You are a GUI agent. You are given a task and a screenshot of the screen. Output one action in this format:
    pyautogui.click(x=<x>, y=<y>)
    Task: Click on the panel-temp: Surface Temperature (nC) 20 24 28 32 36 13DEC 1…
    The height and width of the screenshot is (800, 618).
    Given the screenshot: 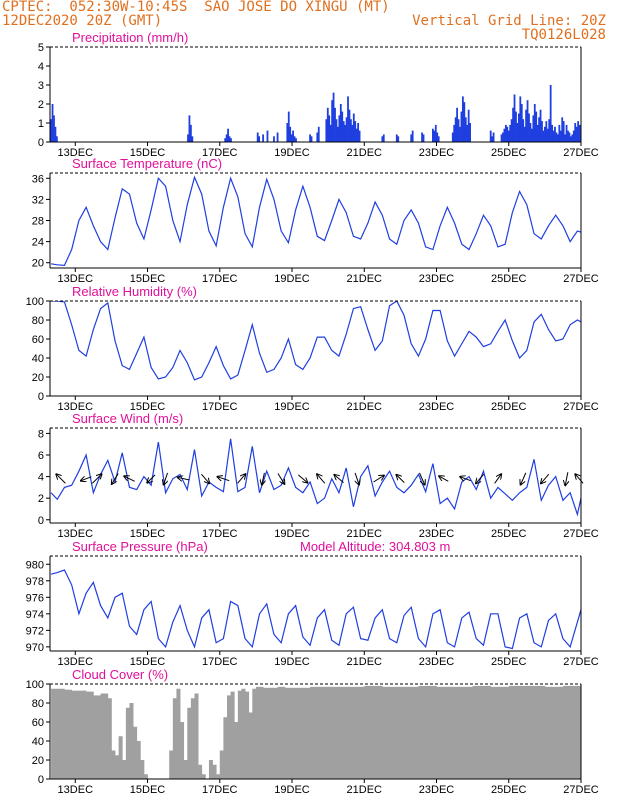 What is the action you would take?
    pyautogui.click(x=315, y=220)
    